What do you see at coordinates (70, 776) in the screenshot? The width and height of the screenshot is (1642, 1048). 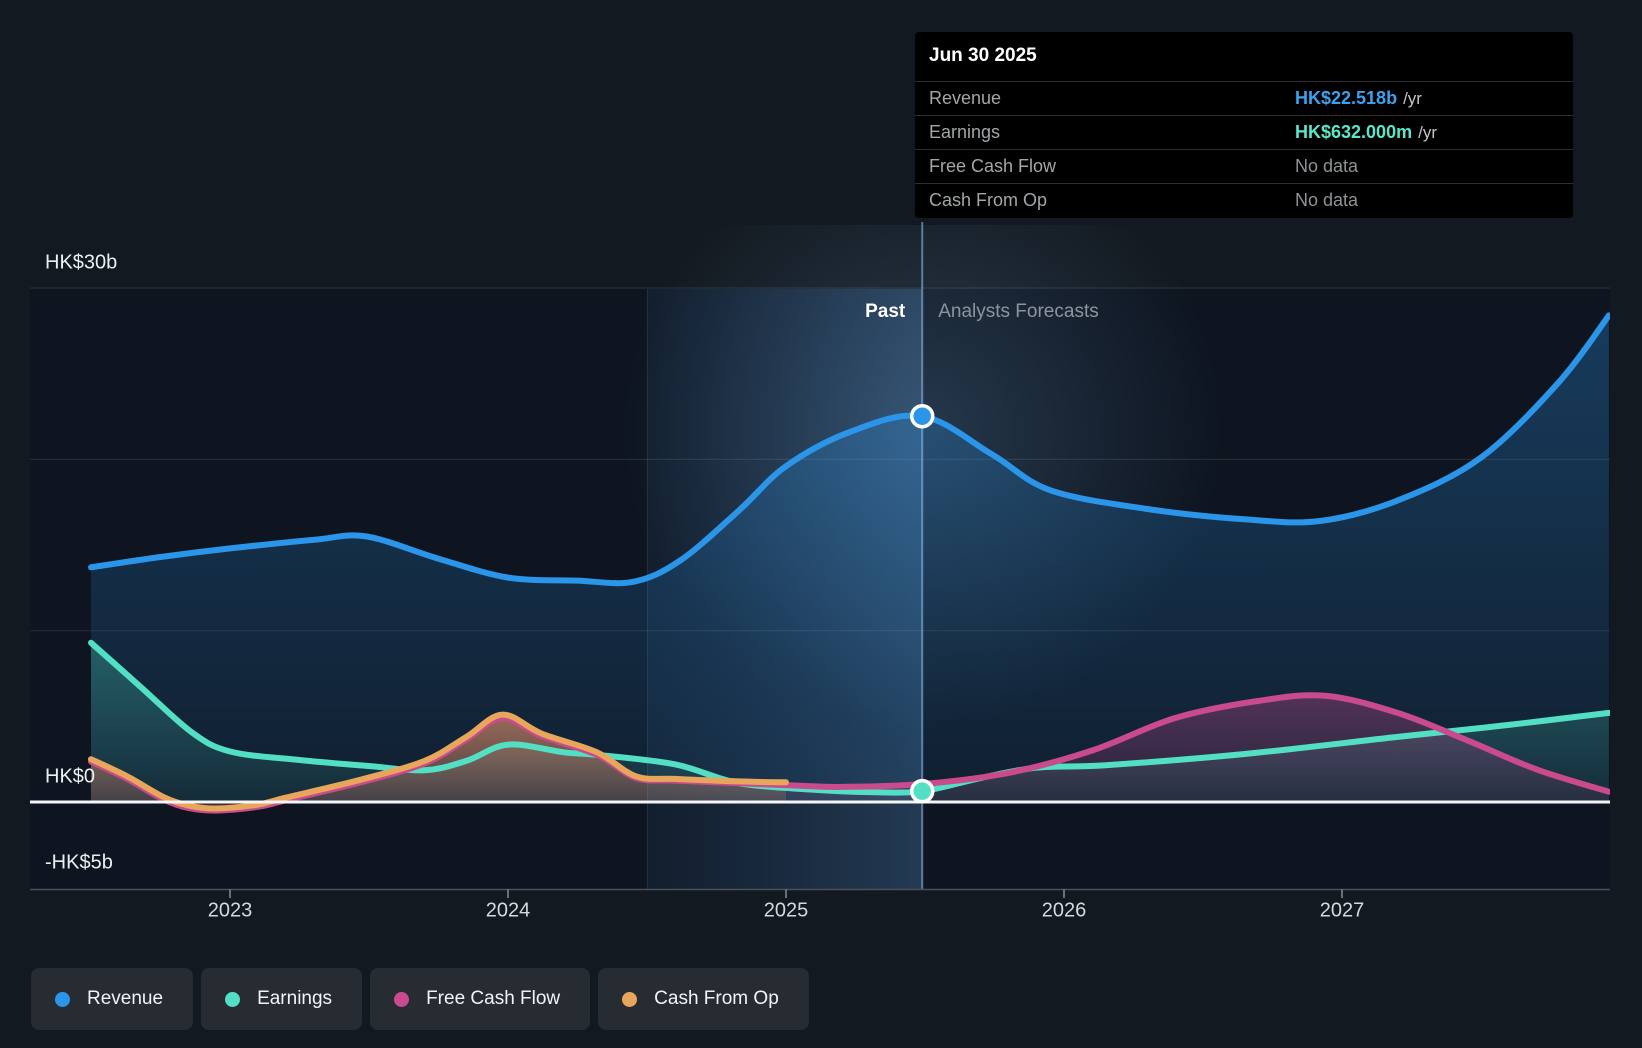 I see `y-axis-label: HK$0` at bounding box center [70, 776].